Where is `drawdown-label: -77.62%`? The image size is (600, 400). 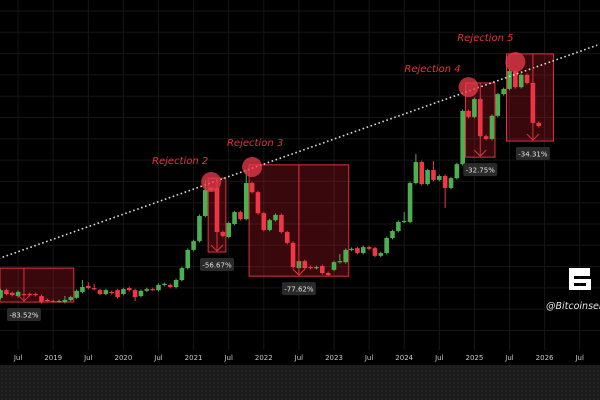 drawdown-label: -77.62% is located at coordinates (299, 289).